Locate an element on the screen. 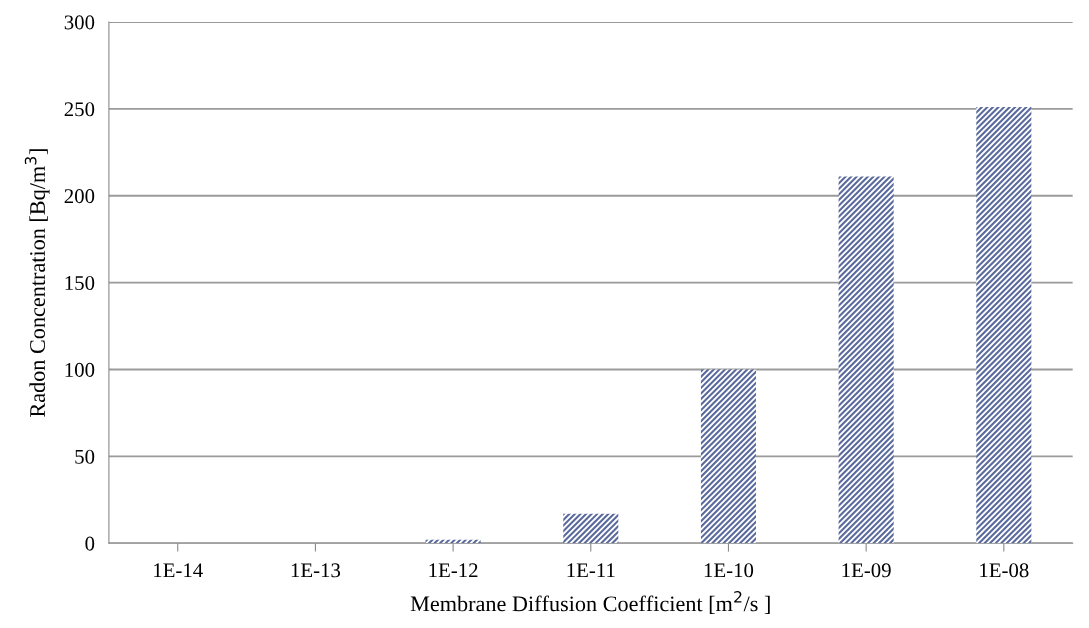  x-tick-label: 1E-11 is located at coordinates (591, 570).